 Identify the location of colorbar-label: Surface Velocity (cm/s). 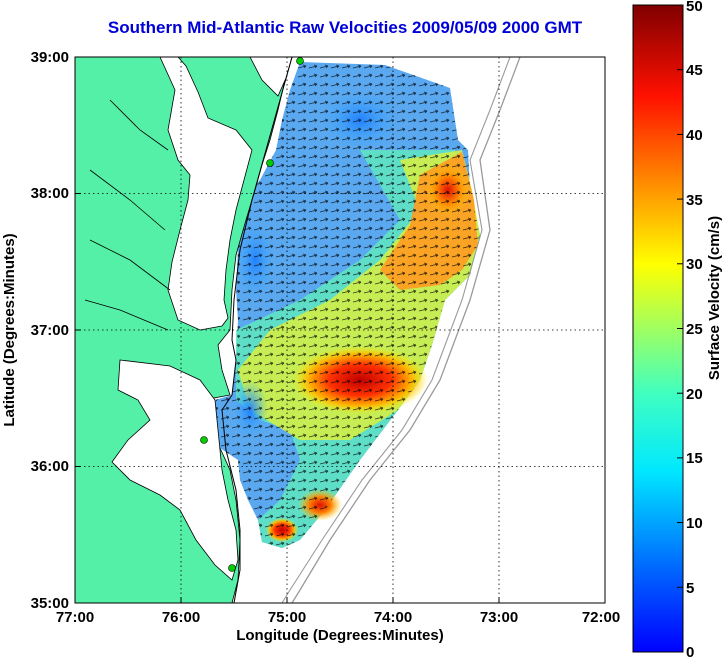
(714, 298).